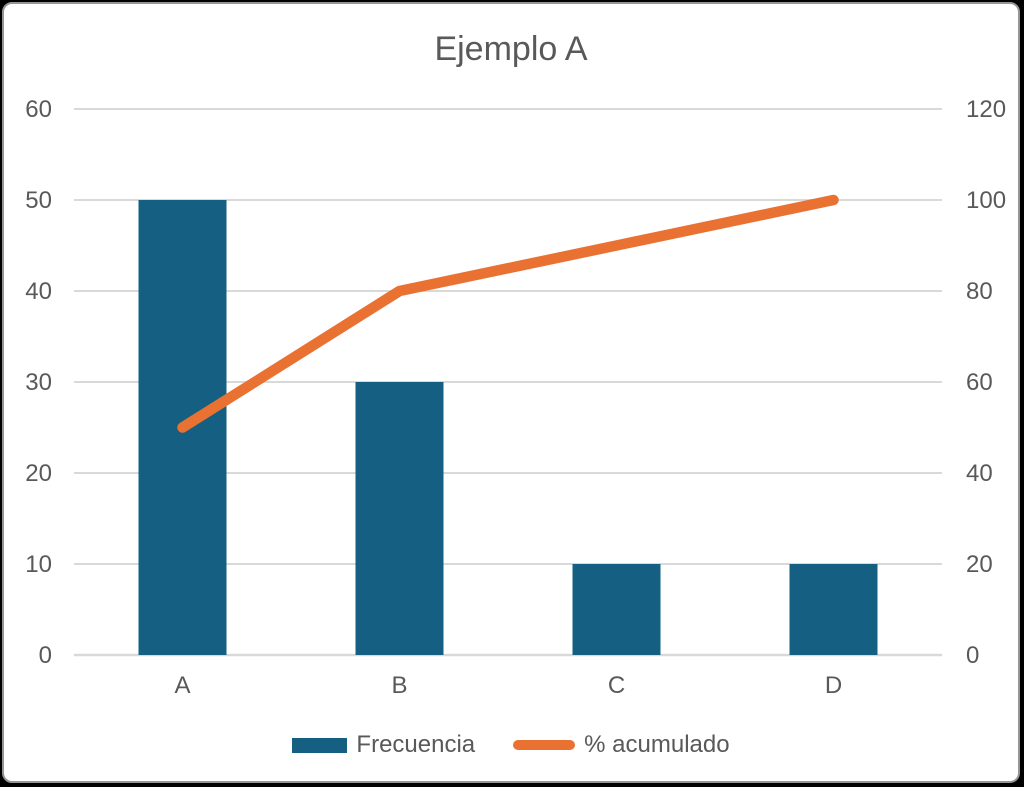 Image resolution: width=1024 pixels, height=787 pixels. I want to click on left-axis-tick-label: 0, so click(45, 655).